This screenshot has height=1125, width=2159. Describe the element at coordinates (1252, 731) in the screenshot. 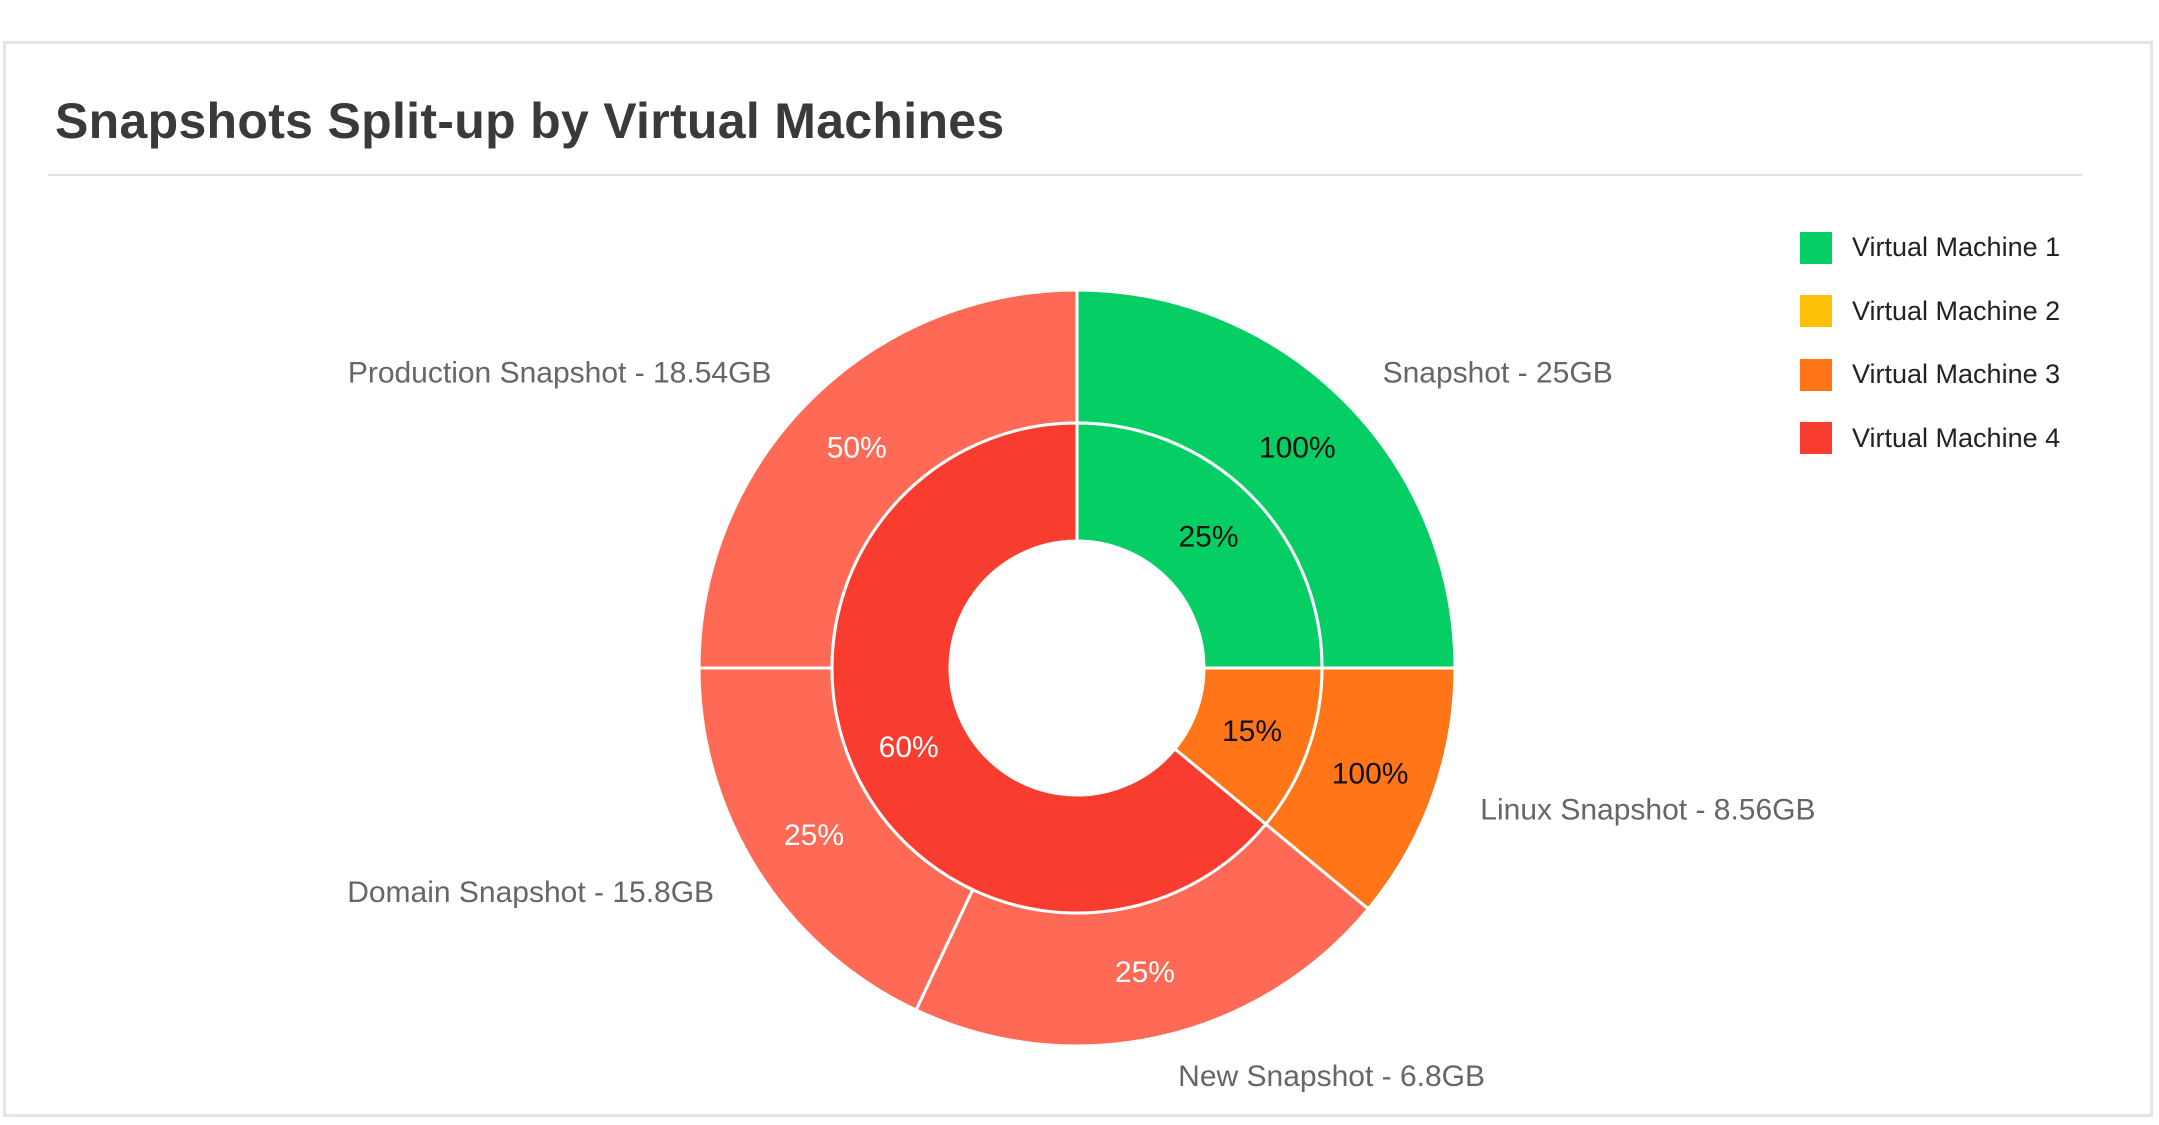

I see `inner-pct-label: 15%` at that location.